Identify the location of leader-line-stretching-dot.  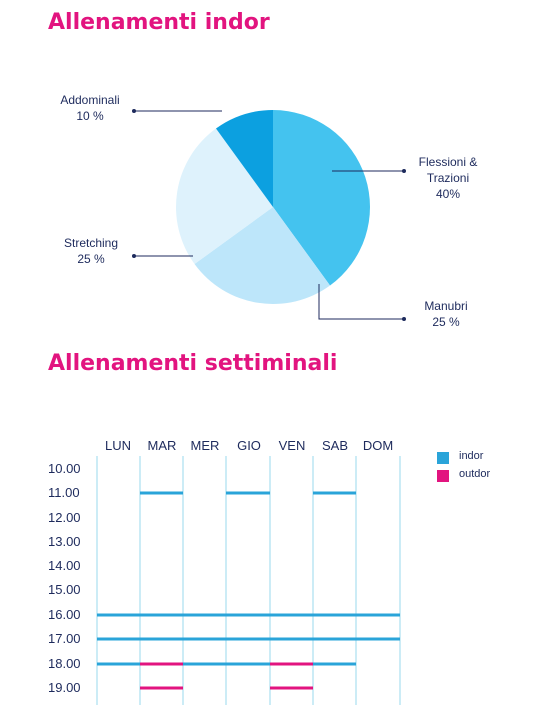
(134, 256).